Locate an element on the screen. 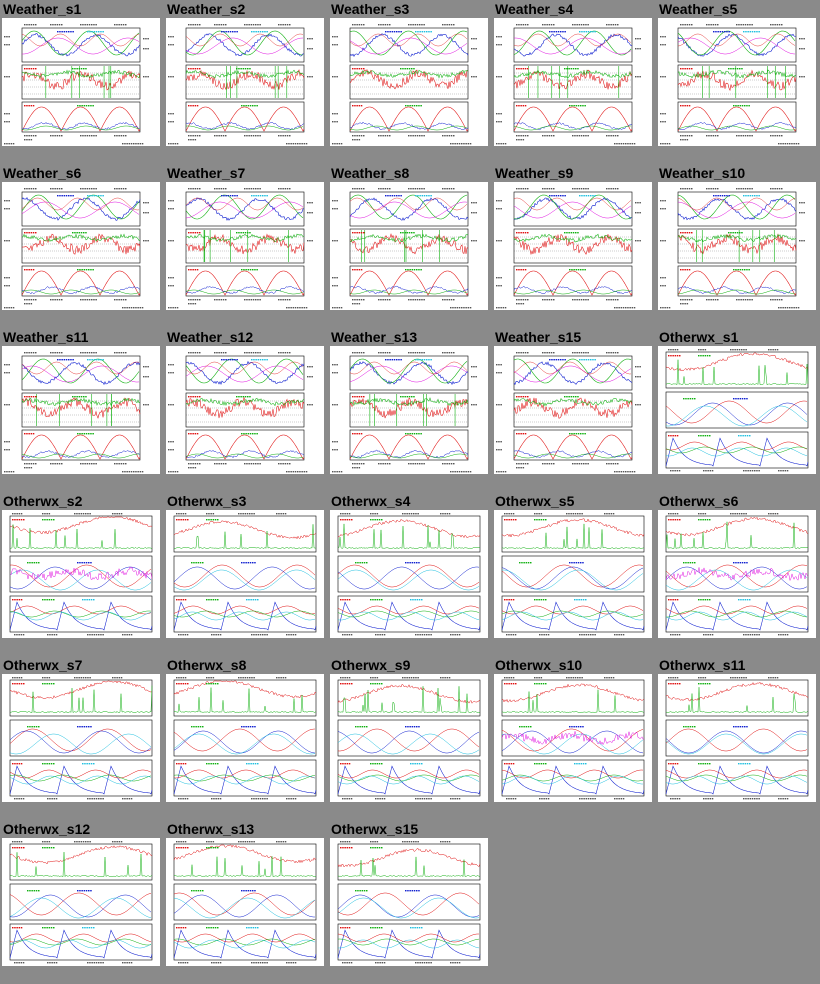  thumbnail-label: Weather_s4 is located at coordinates (534, 9).